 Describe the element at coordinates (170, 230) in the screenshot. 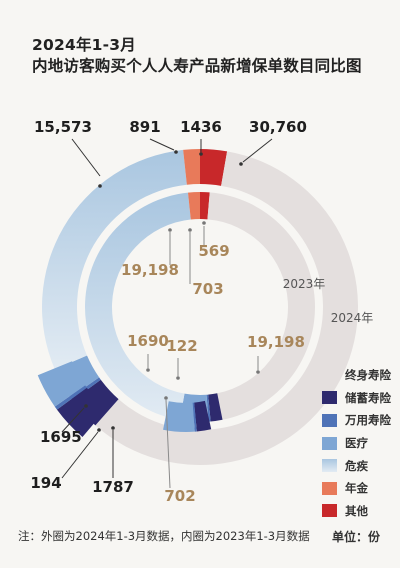

I see `inner-label-dot-critical-illness` at that location.